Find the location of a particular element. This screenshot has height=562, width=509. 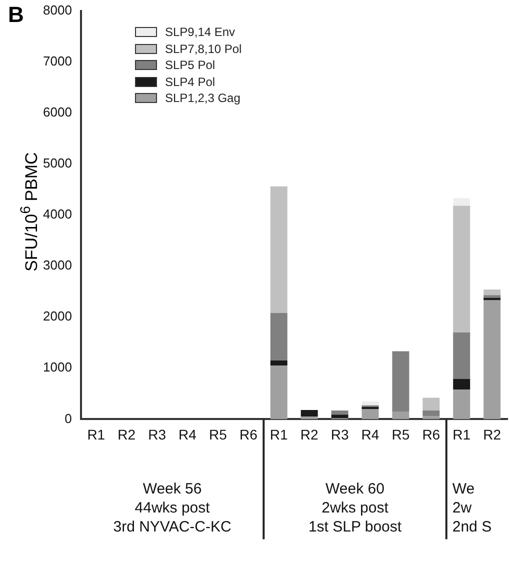

y-tick-label: 4000 is located at coordinates (57, 214).